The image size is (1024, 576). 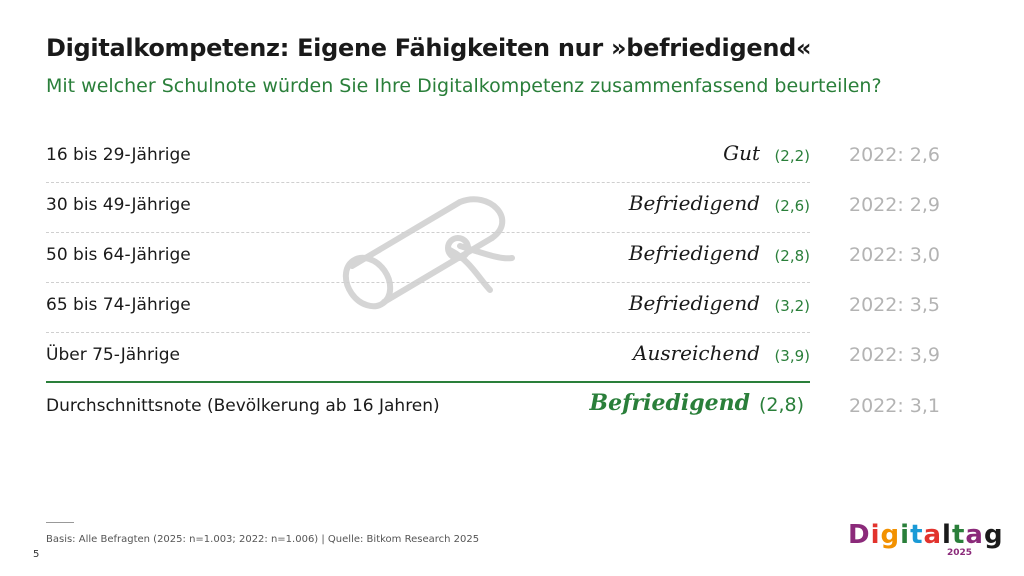 What do you see at coordinates (118, 255) in the screenshot?
I see `row-label: 50 bis 64-Jährige` at bounding box center [118, 255].